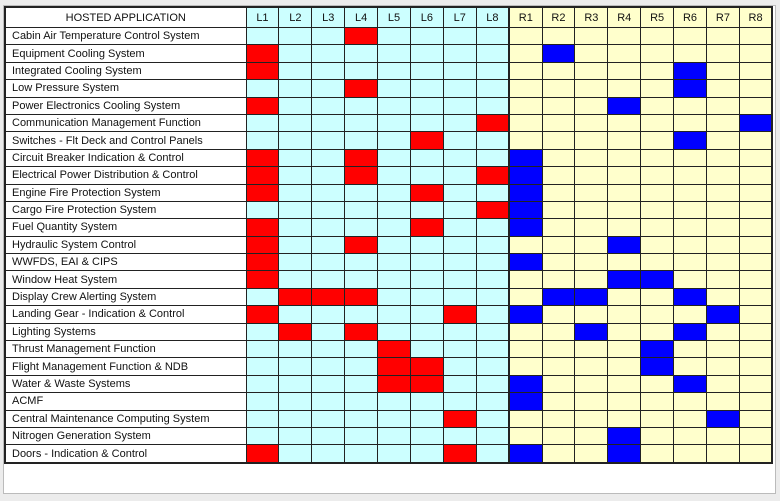 This screenshot has height=501, width=780. I want to click on column-header-r6: R6, so click(690, 17).